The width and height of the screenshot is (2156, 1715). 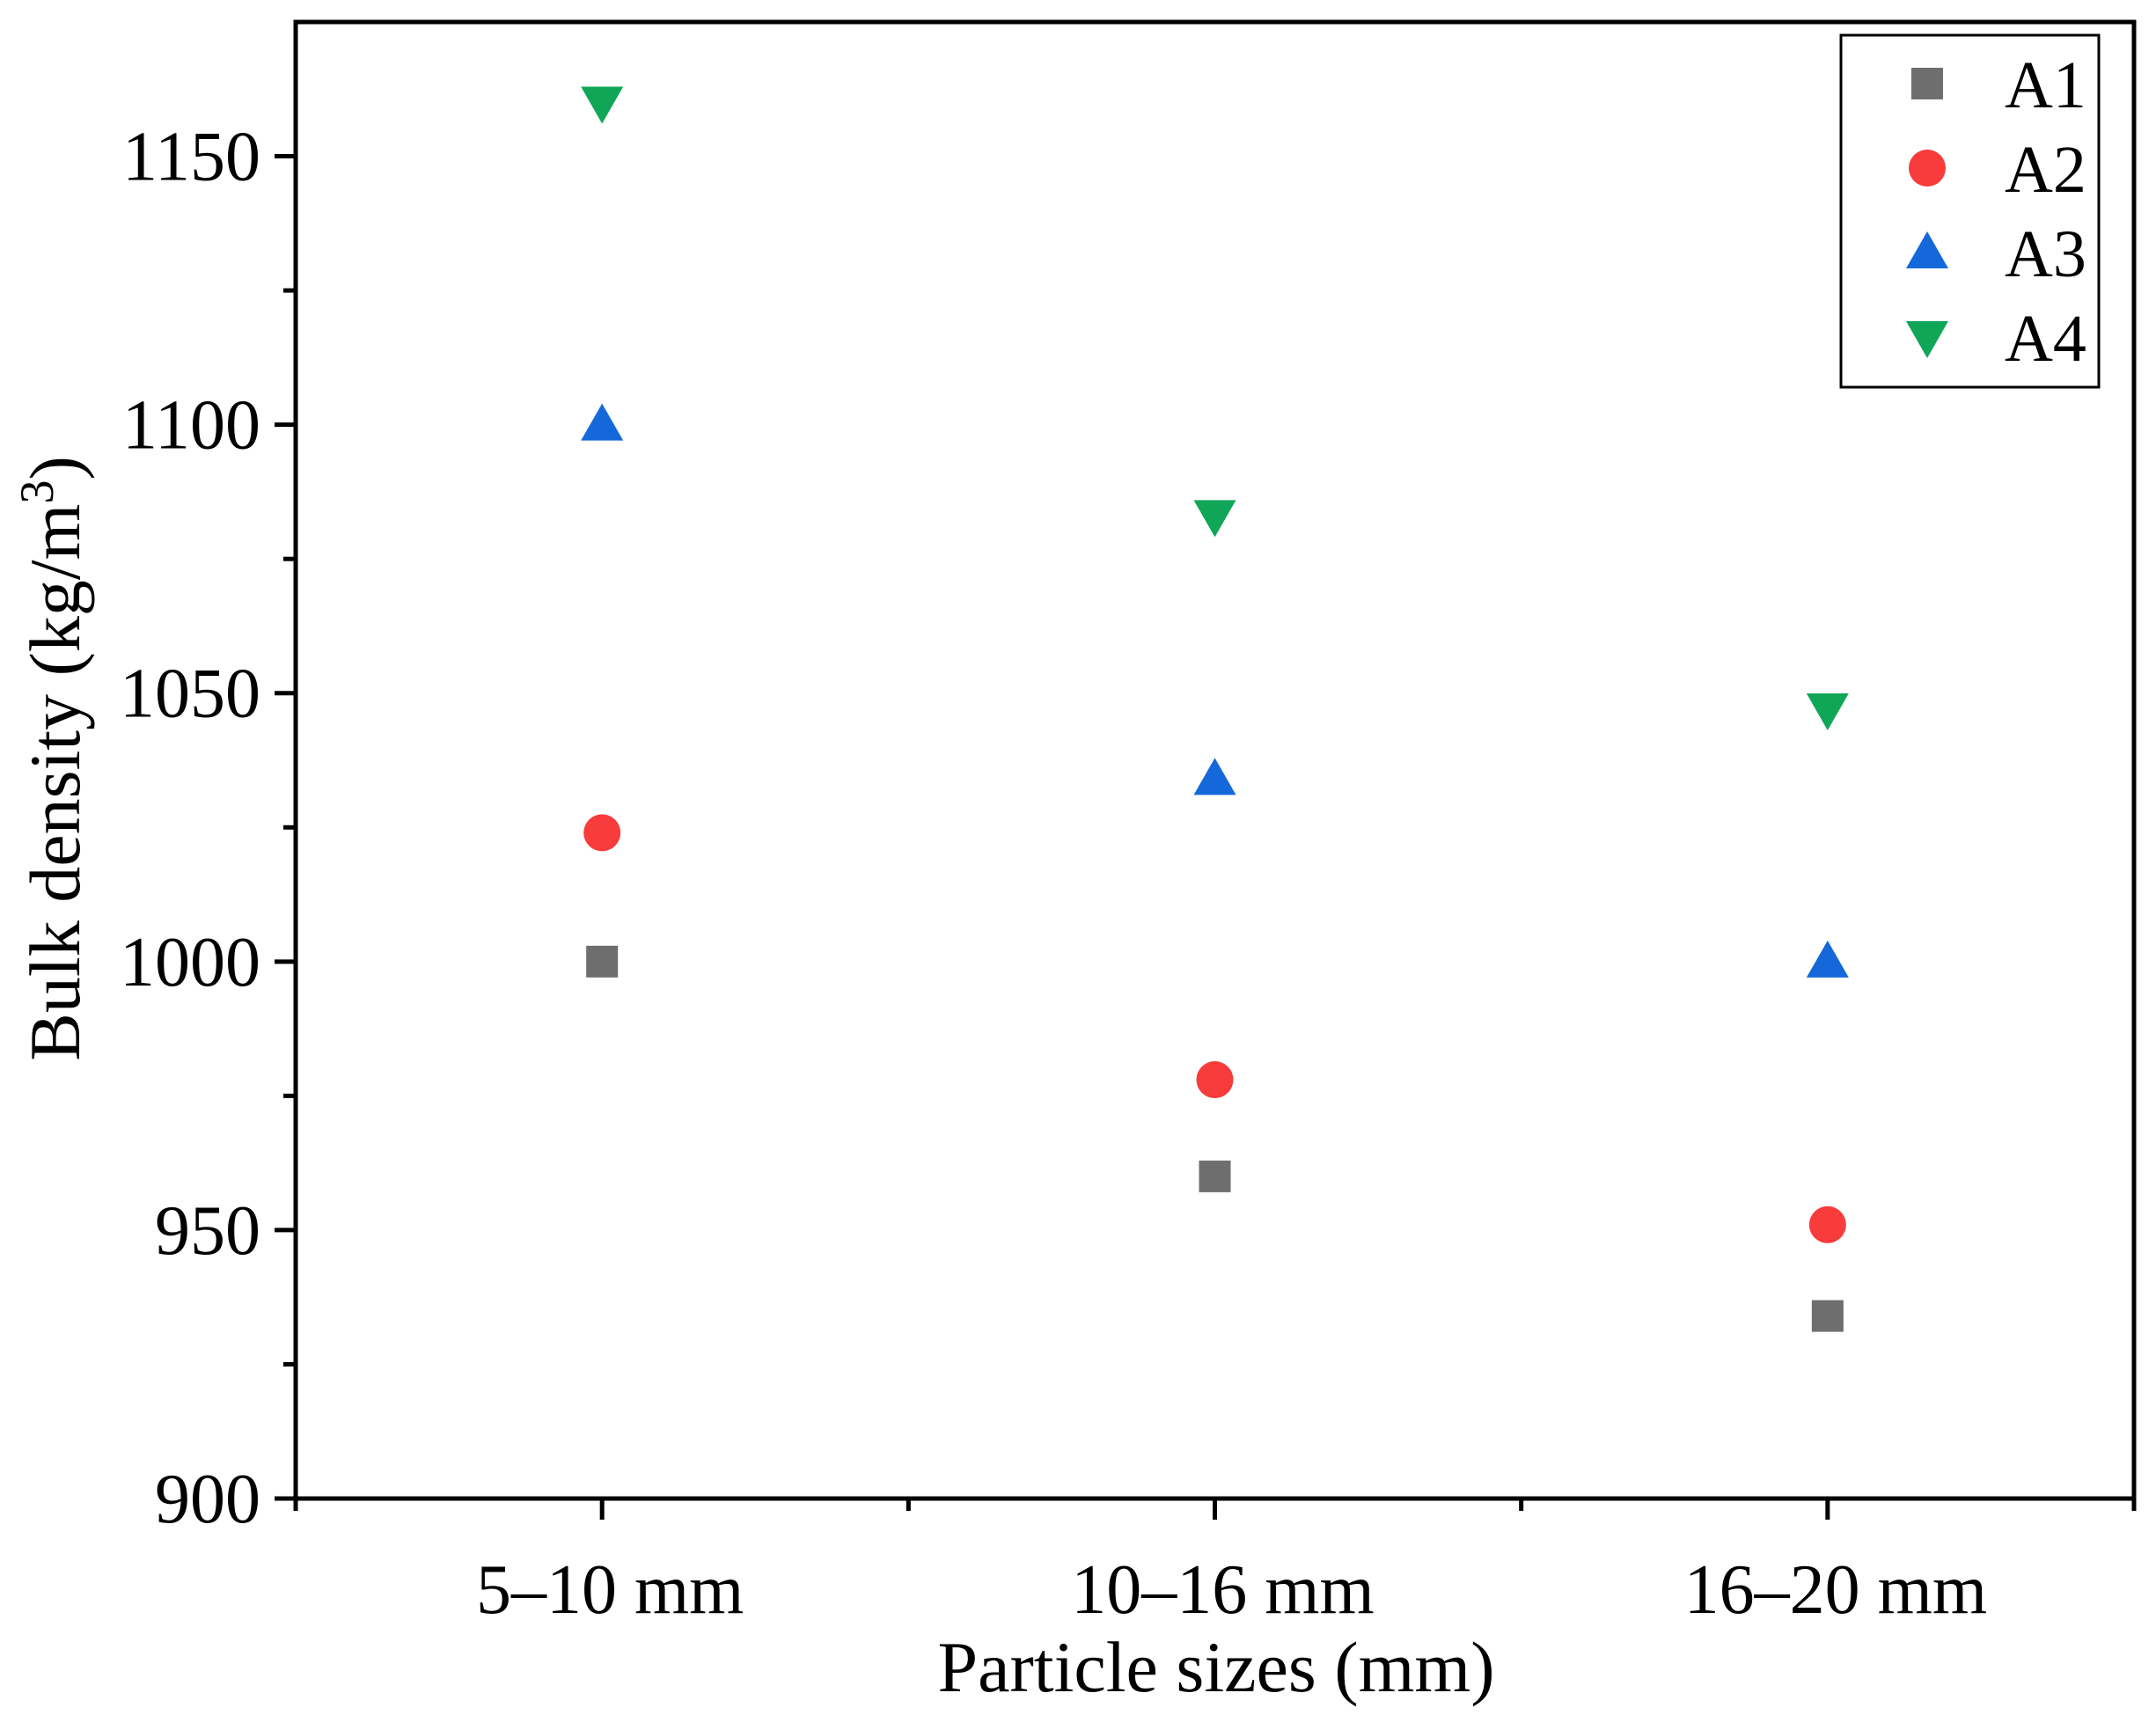 What do you see at coordinates (2046, 85) in the screenshot?
I see `legend-label-a1: A1` at bounding box center [2046, 85].